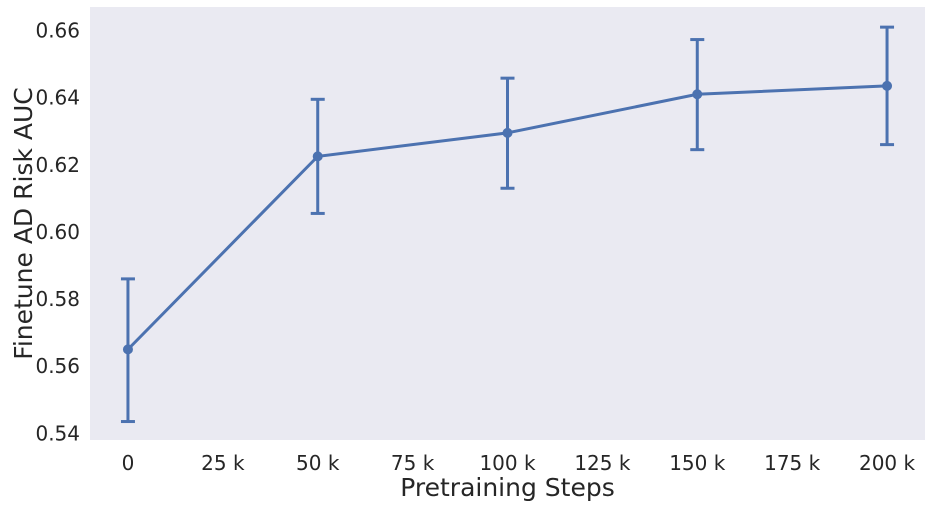 The height and width of the screenshot is (505, 933). I want to click on x-tick-label: 0, so click(128, 463).